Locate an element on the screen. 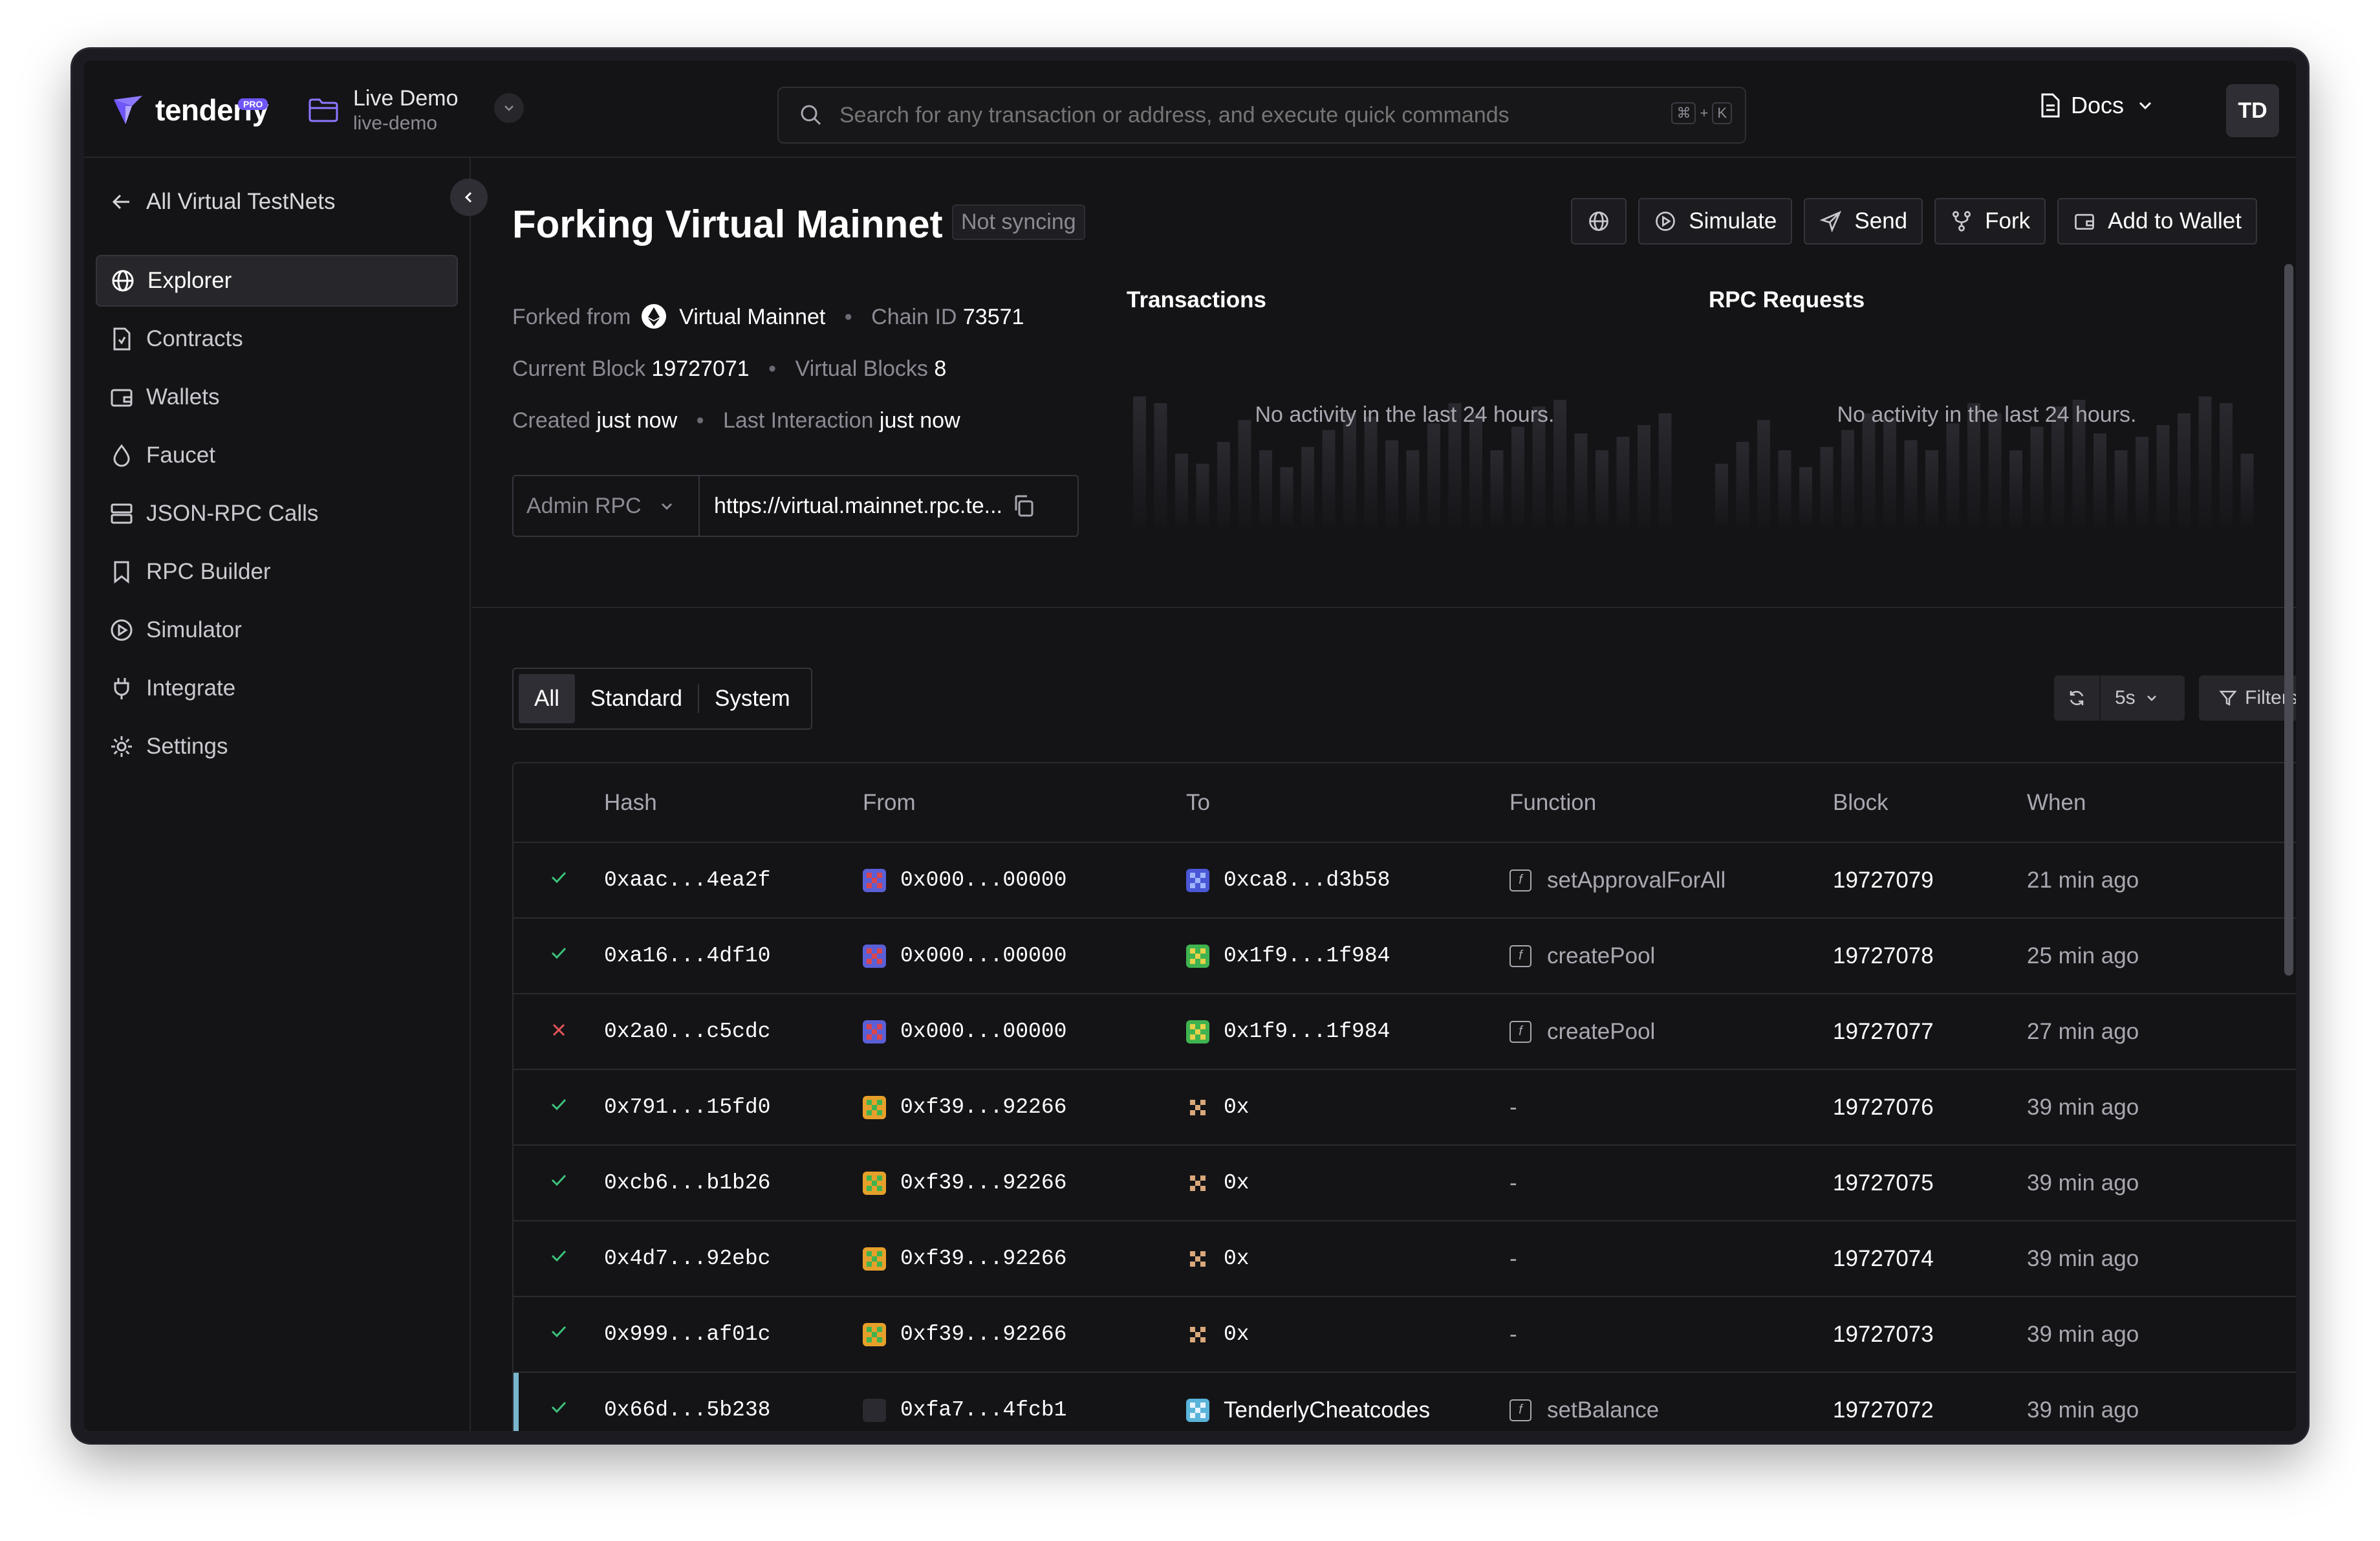  sidebar-item-settings: Settings is located at coordinates (277, 746).